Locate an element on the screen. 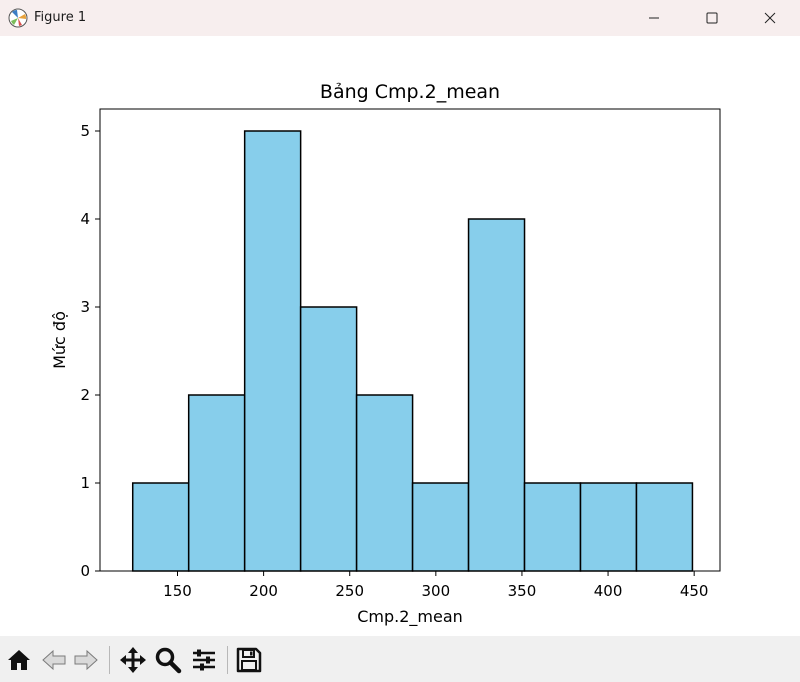 This screenshot has height=682, width=800. x-tick-label: 200 is located at coordinates (263, 591).